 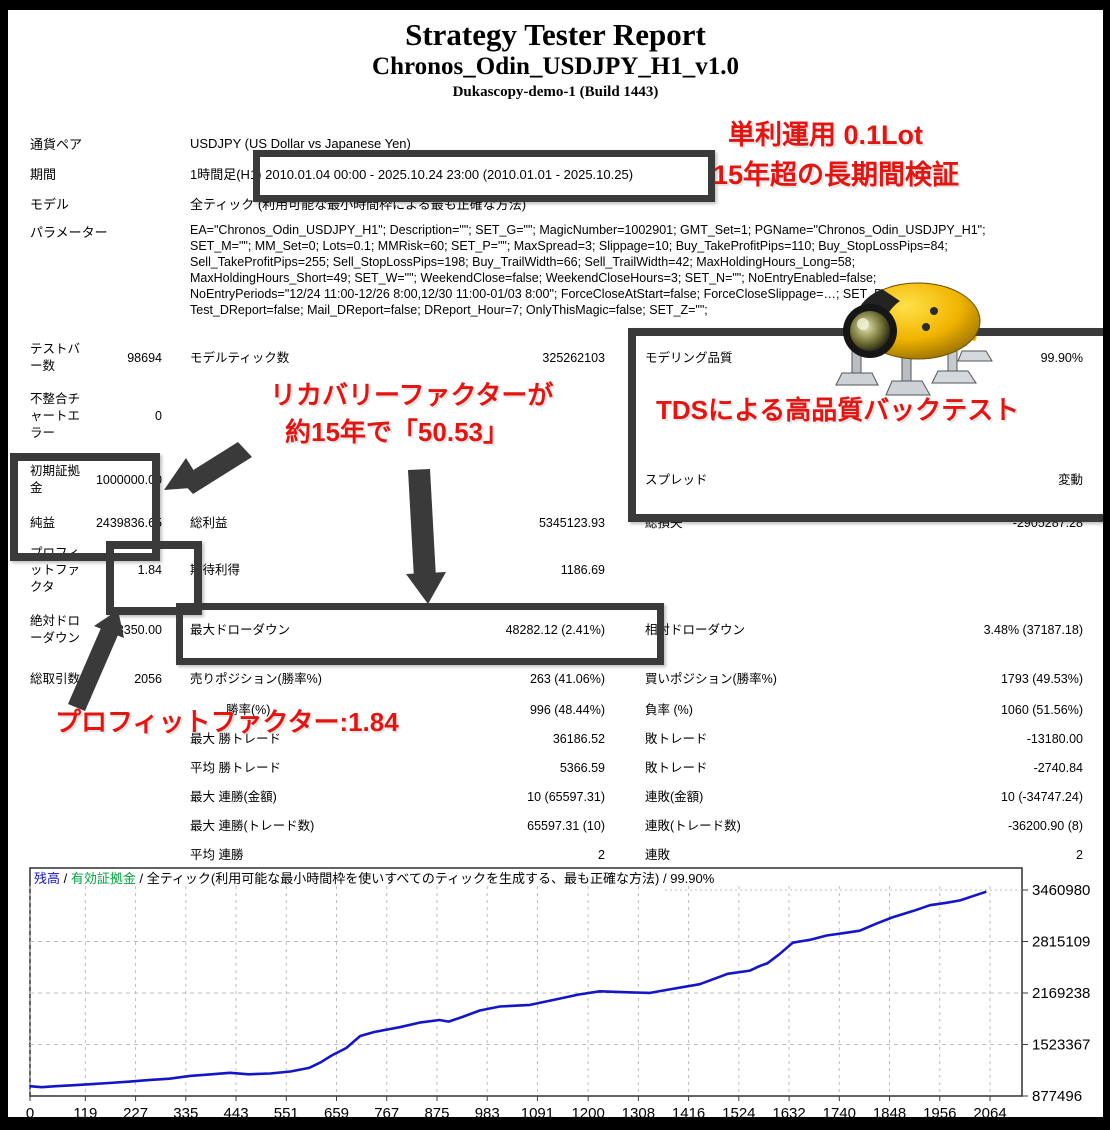 I want to click on stat-label: 買いポジション(勝率%), so click(x=711, y=678).